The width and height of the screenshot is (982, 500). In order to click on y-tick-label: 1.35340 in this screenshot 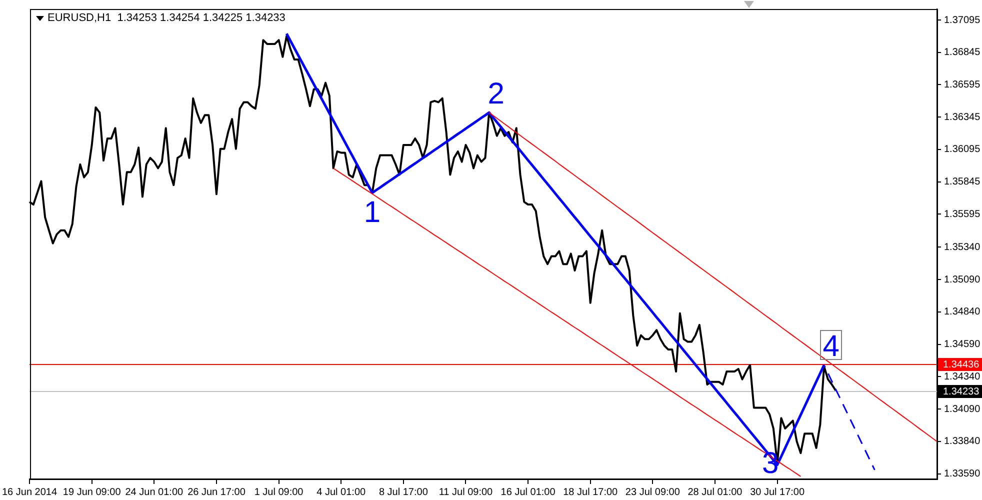, I will do `click(962, 247)`.